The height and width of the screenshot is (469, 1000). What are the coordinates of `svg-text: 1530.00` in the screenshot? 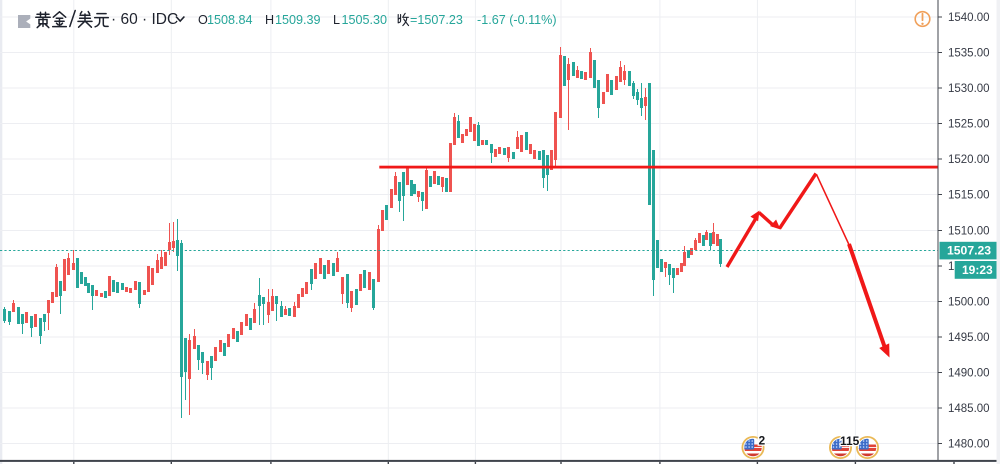 It's located at (969, 89).